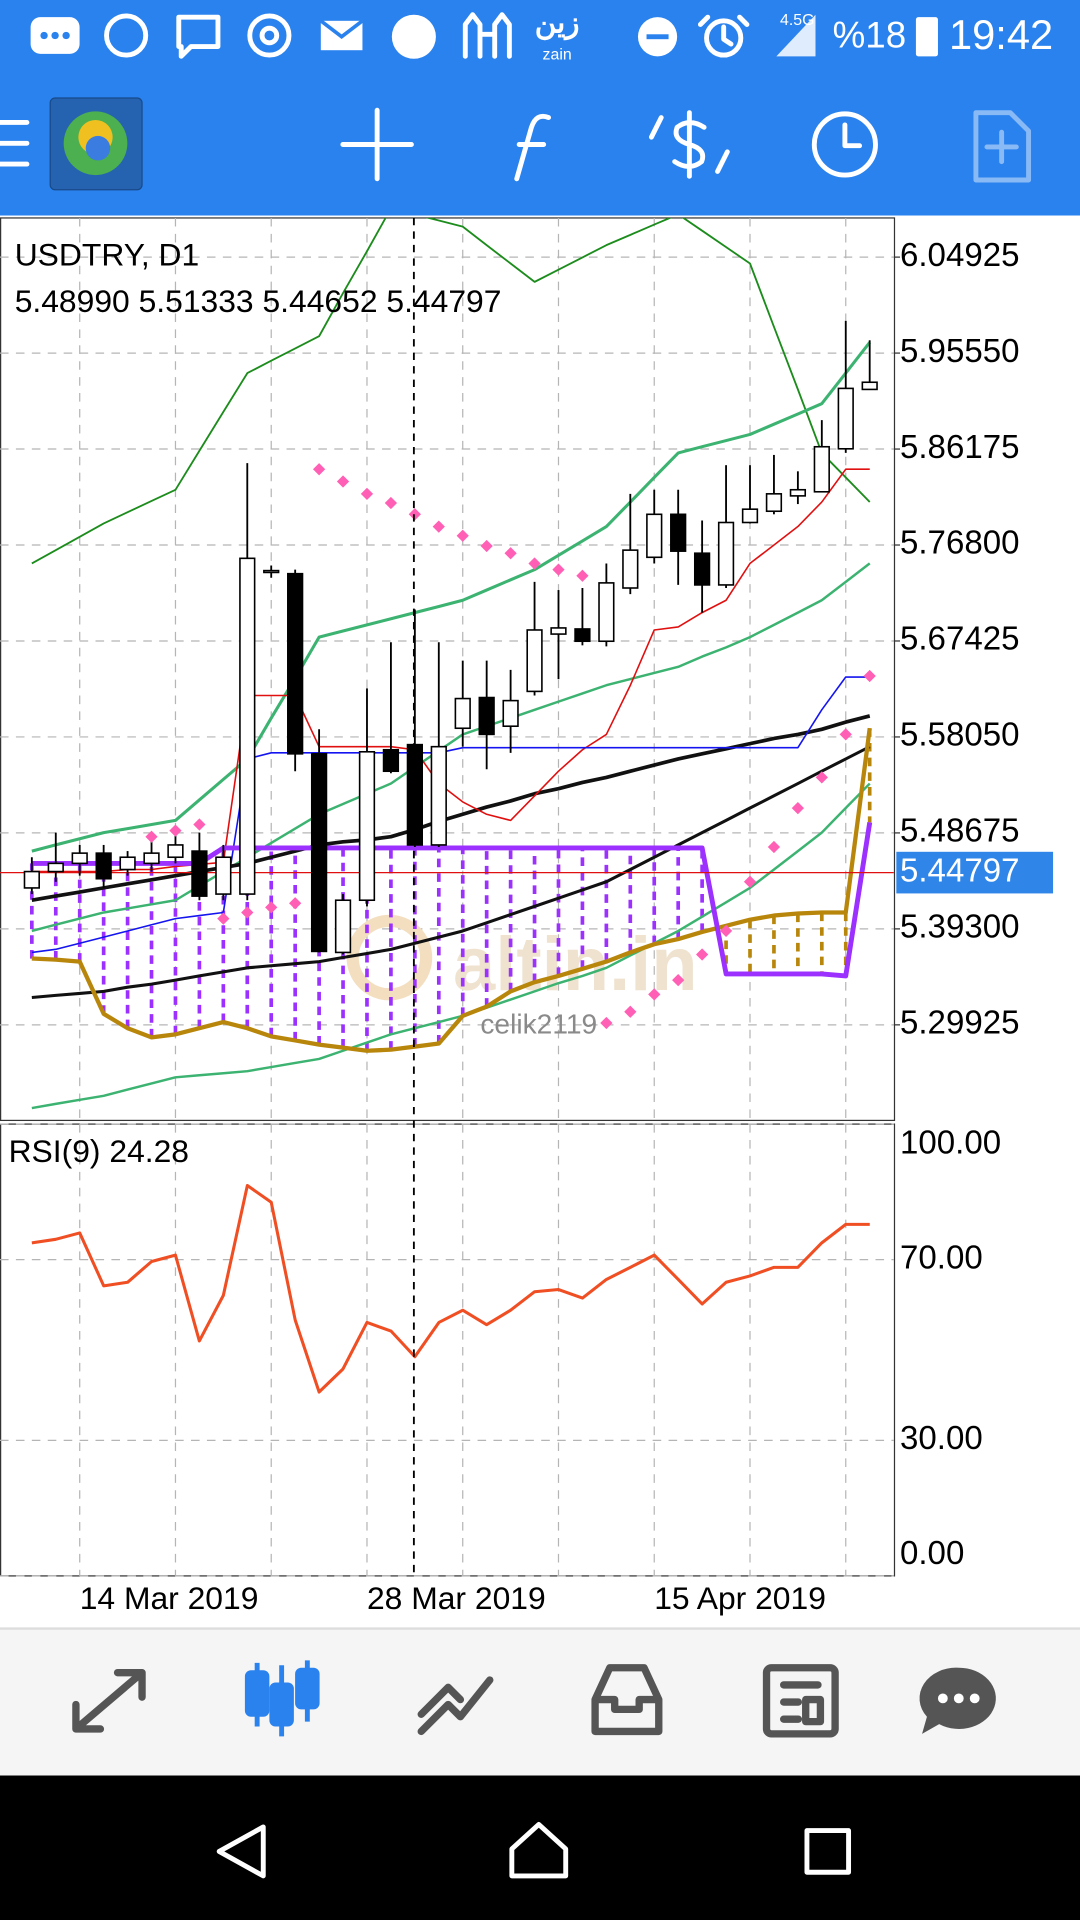  I want to click on x-tick-label: 28 Mar 2019, so click(456, 1598).